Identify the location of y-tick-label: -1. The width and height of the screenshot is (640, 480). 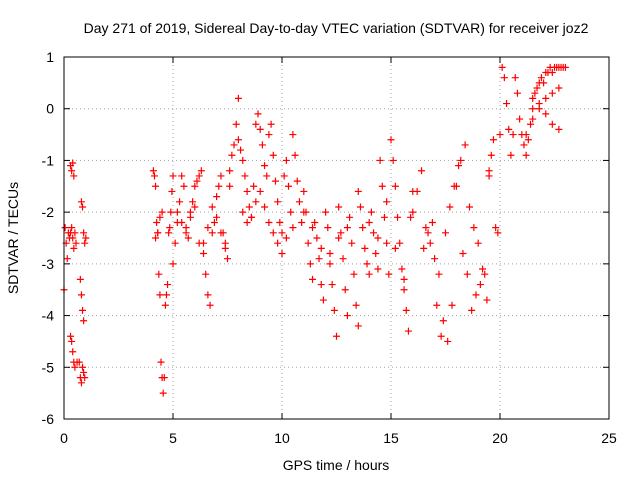
(48, 160).